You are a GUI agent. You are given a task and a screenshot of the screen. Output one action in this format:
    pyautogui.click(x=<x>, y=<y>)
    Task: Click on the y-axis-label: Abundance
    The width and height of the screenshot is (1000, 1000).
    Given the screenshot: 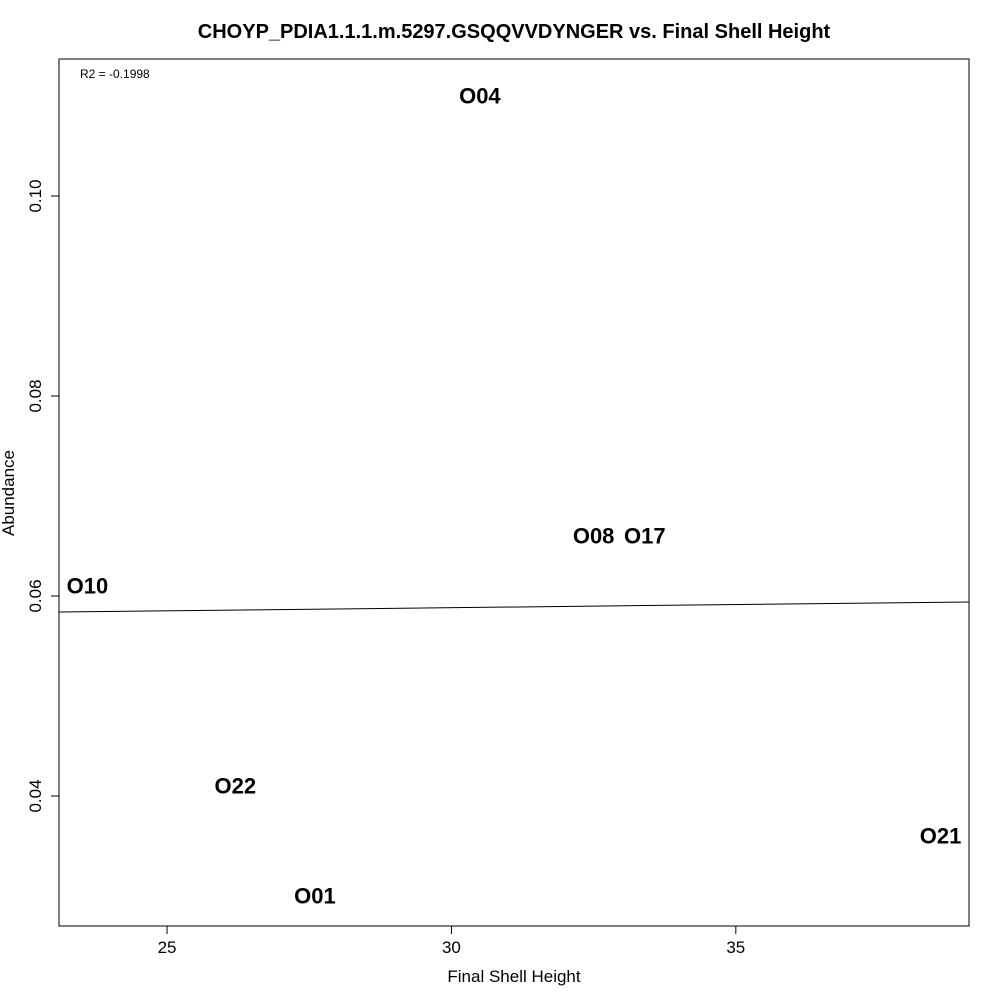 What is the action you would take?
    pyautogui.click(x=9, y=493)
    